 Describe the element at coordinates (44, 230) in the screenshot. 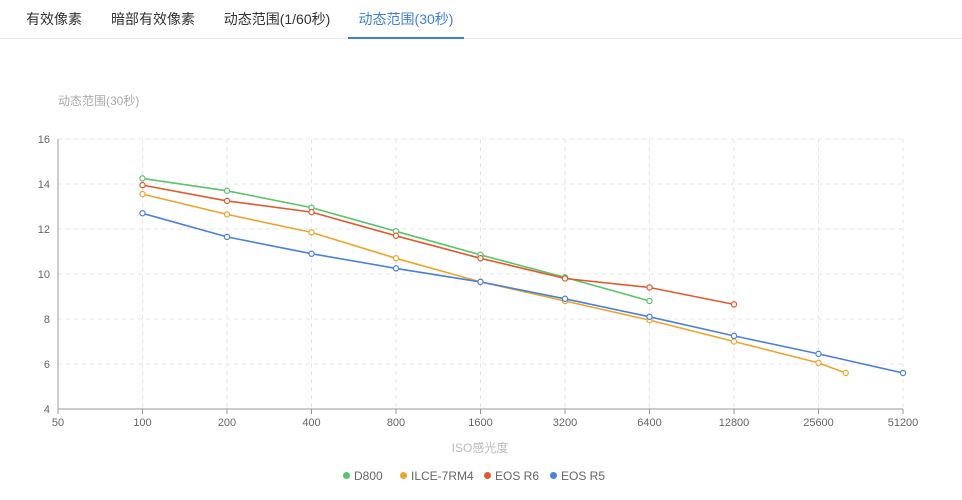

I see `y-tick-label: 12` at that location.